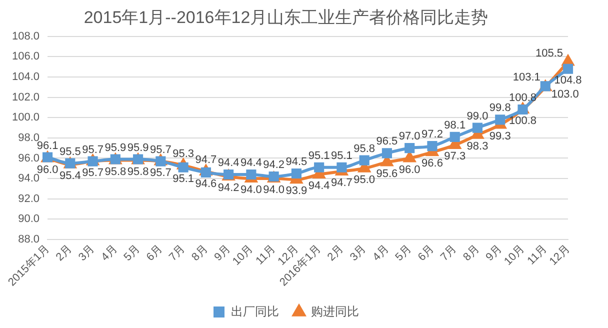  I want to click on data-label: 95.3, so click(183, 154).